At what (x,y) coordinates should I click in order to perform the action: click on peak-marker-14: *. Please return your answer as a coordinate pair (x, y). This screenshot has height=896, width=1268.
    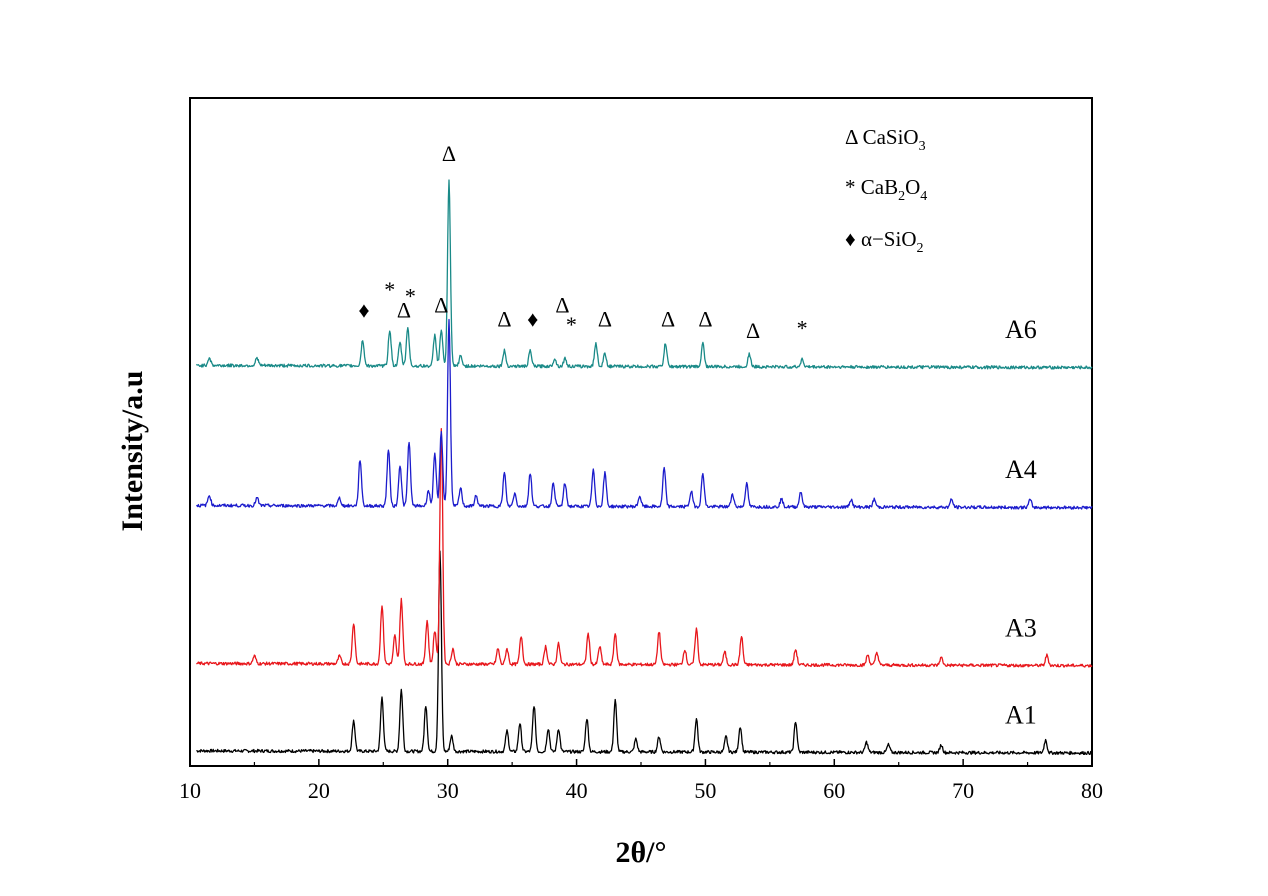
    Looking at the image, I should click on (802, 328).